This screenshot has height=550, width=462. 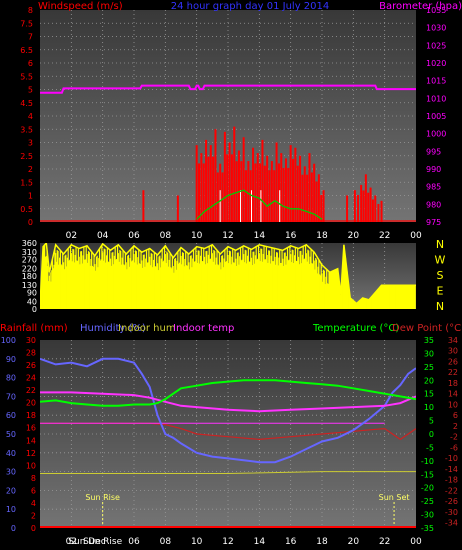 What do you see at coordinates (453, 394) in the screenshot?
I see `indoor-tick-label: 14` at bounding box center [453, 394].